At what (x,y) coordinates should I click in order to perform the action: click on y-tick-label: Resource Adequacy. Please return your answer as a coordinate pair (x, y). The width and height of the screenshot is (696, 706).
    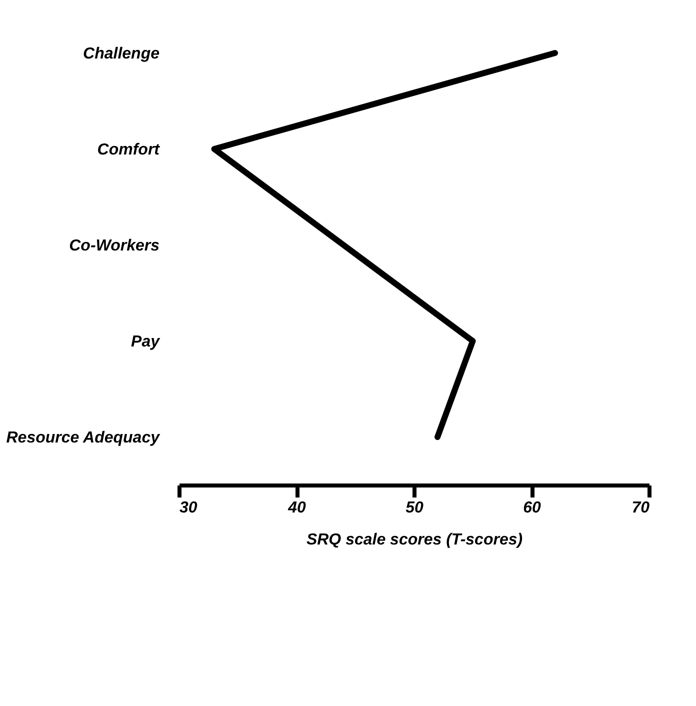
    Looking at the image, I should click on (83, 438).